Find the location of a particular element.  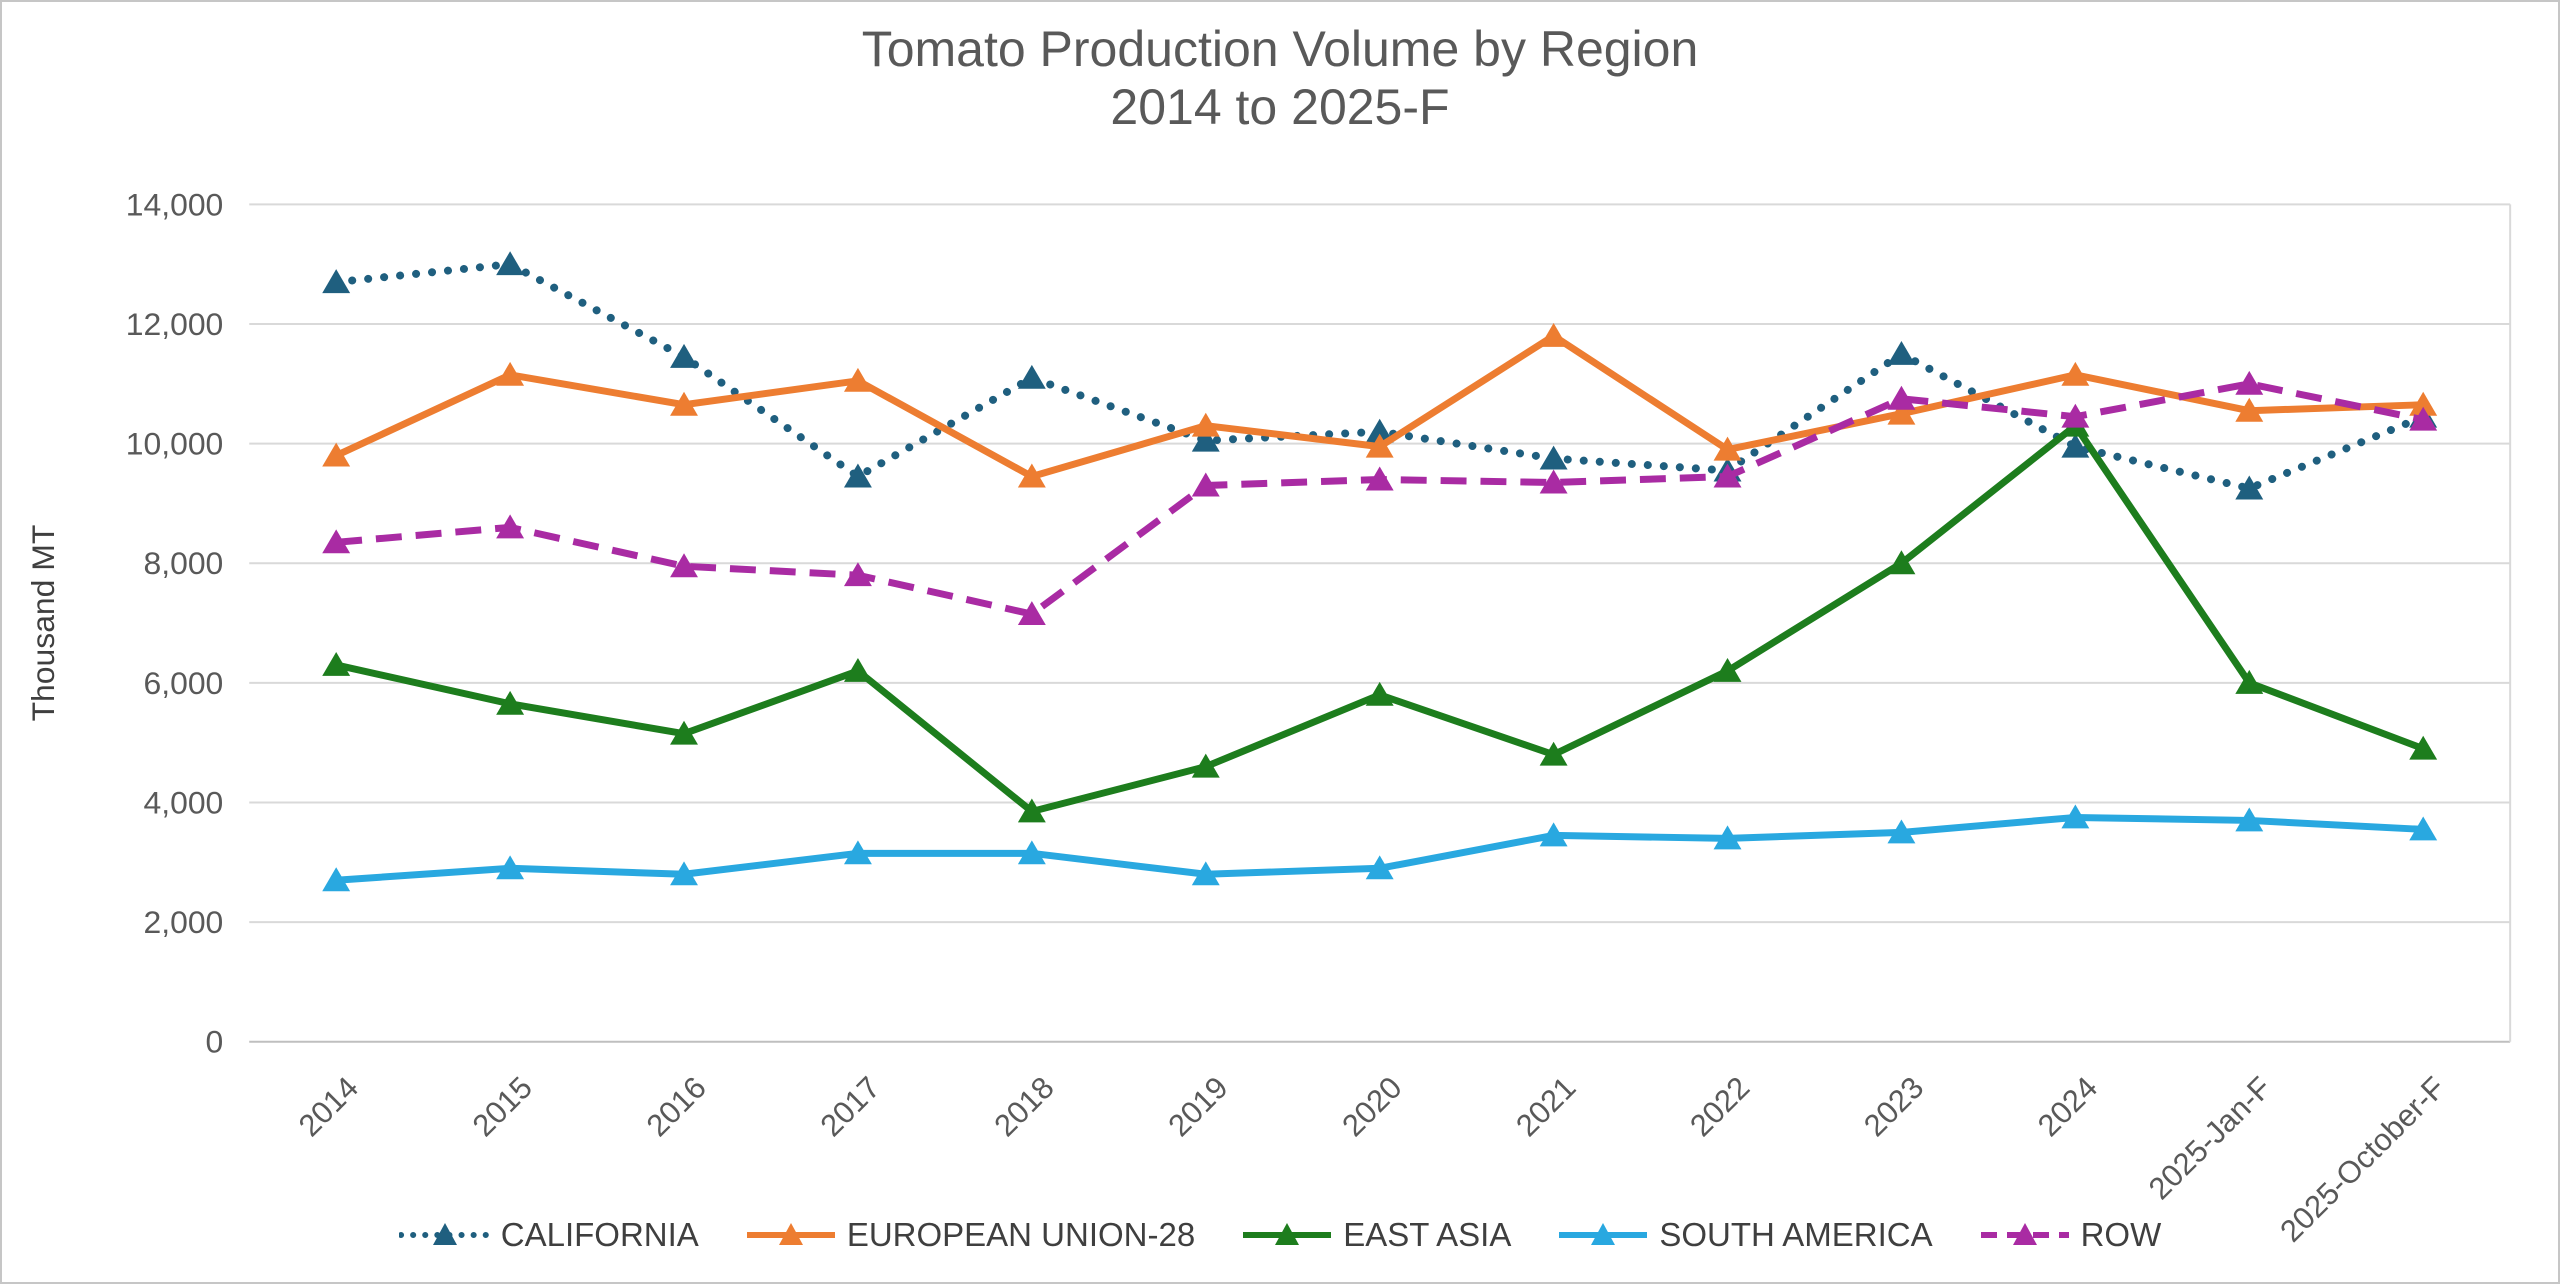

x-tick-label: 2021 is located at coordinates (1545, 1106).